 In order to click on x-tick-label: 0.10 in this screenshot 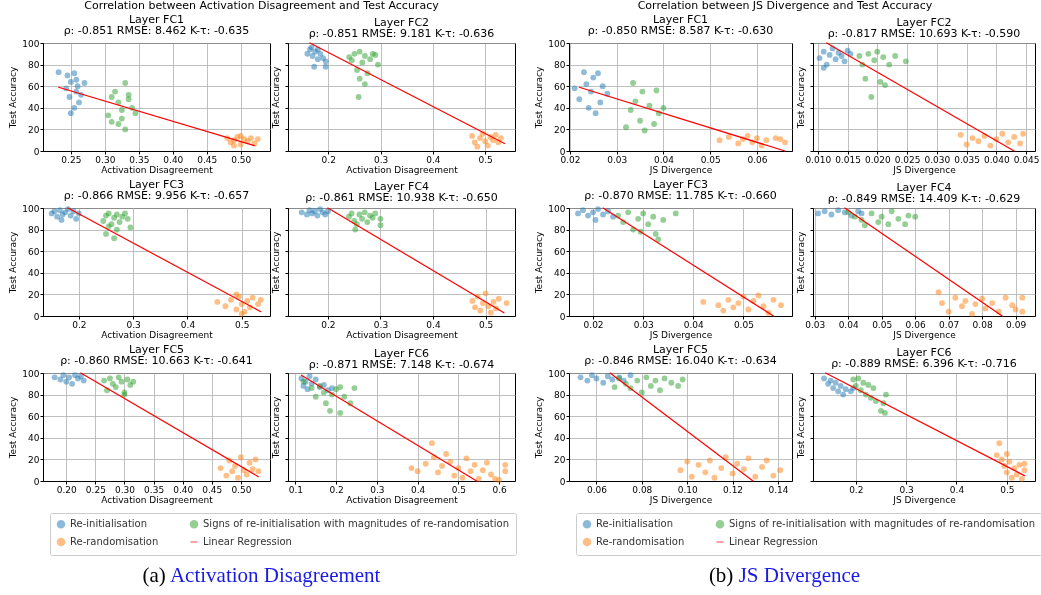, I will do `click(687, 489)`.